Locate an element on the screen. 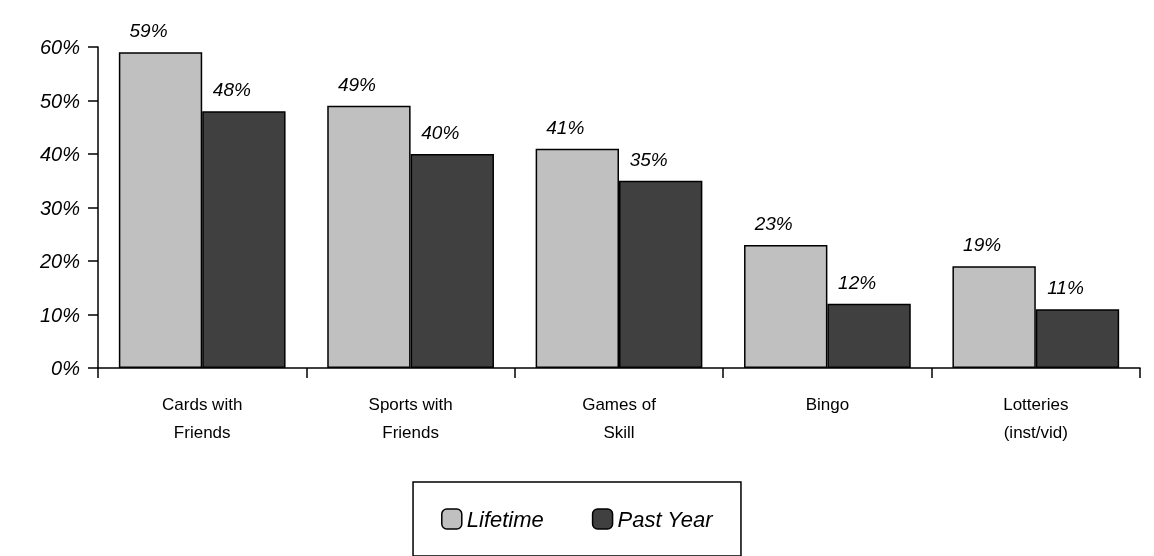 This screenshot has height=556, width=1154. text: 59% is located at coordinates (148, 31).